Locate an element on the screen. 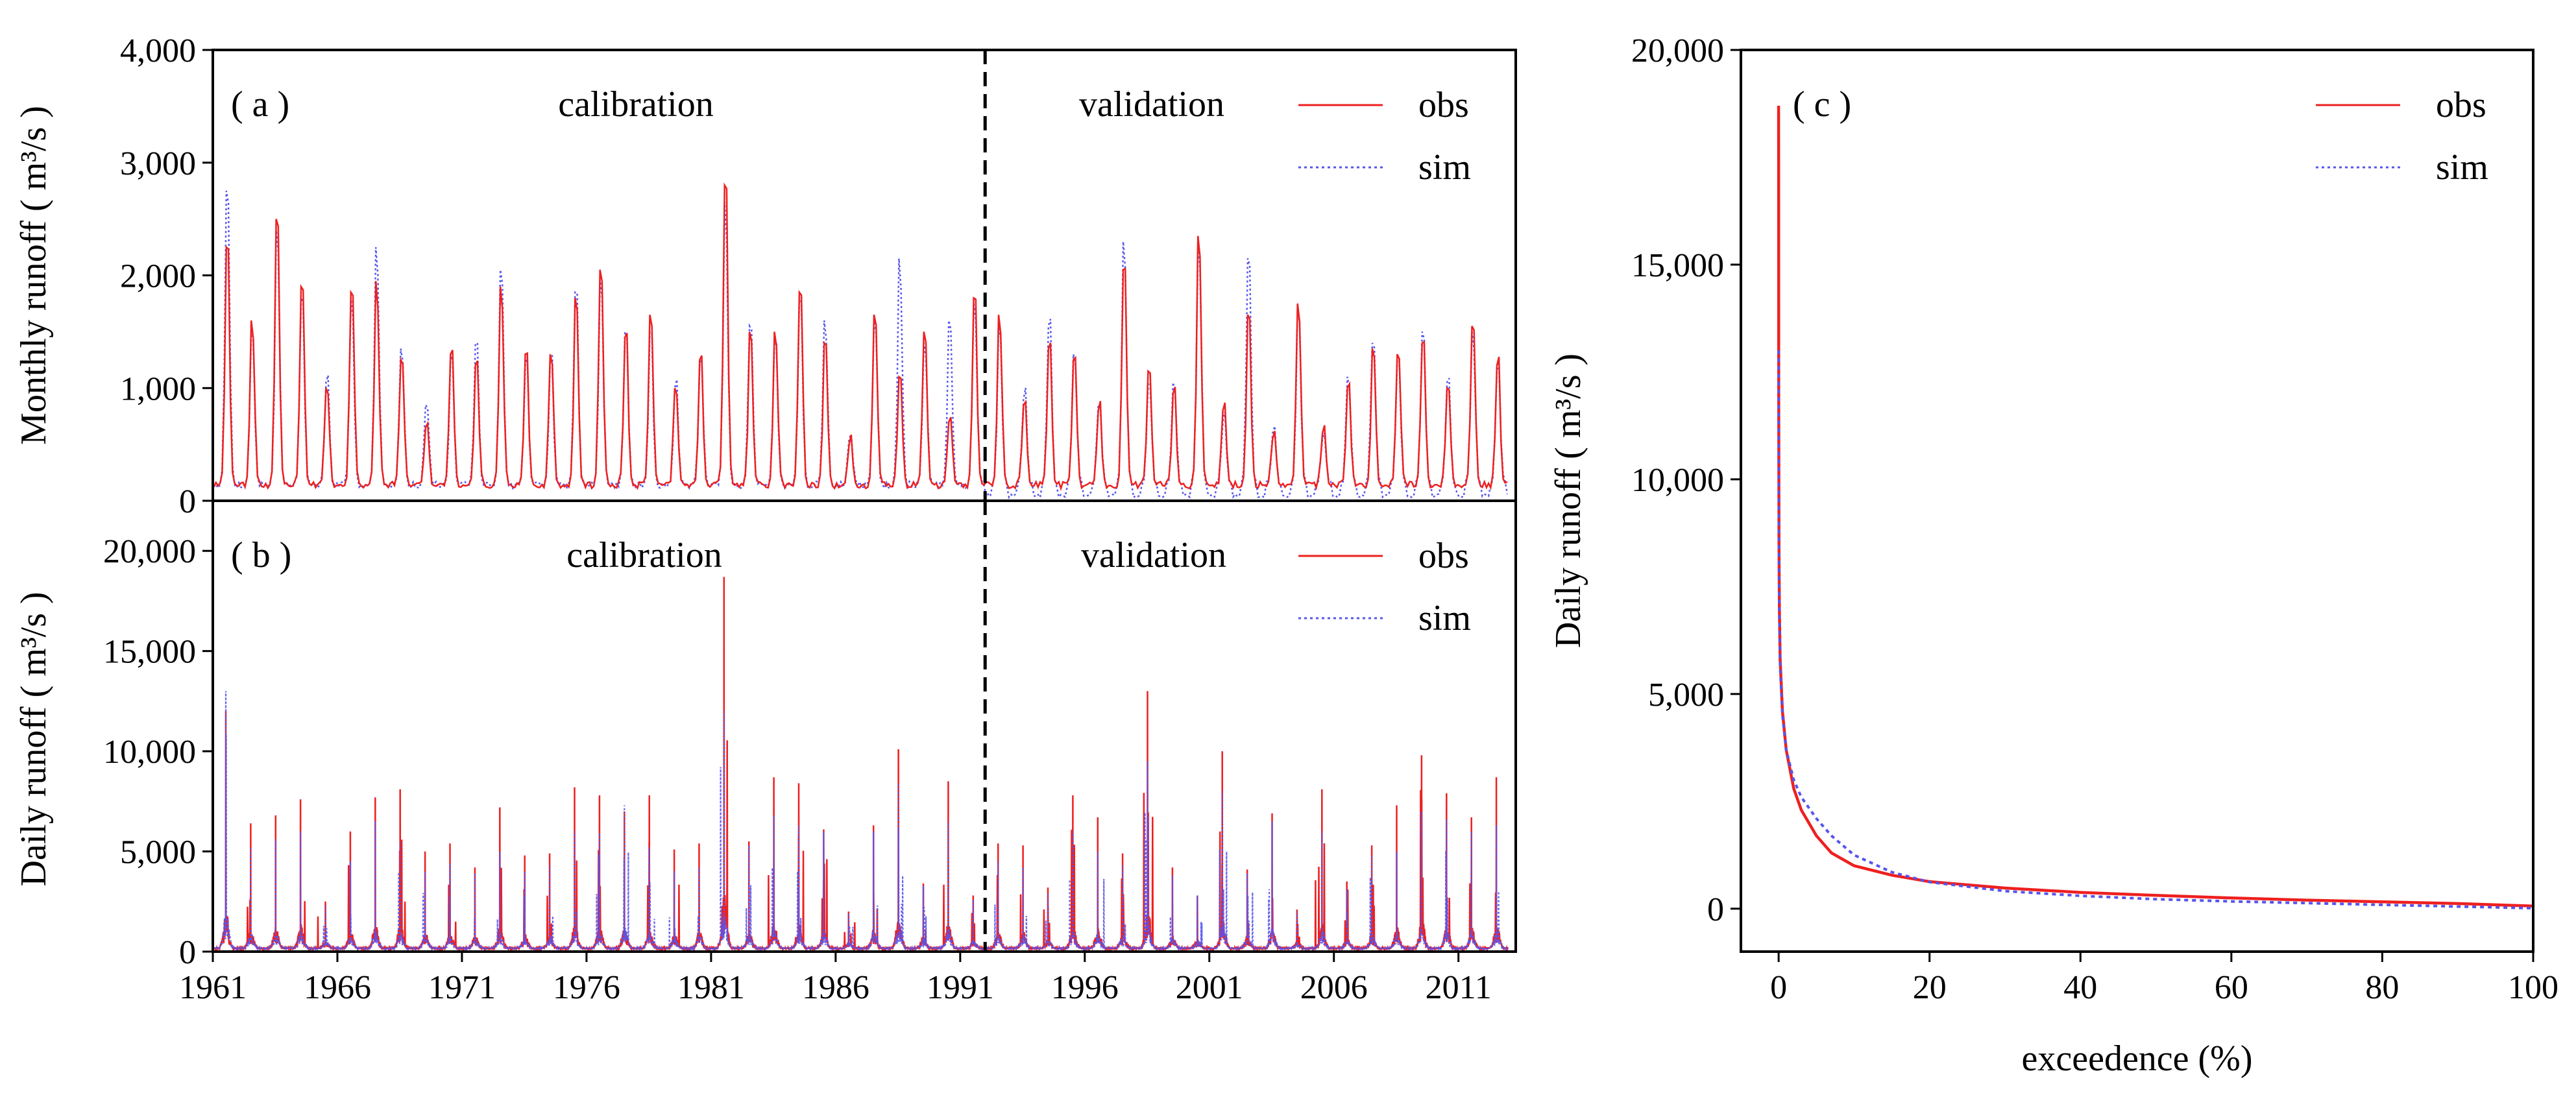 This screenshot has width=2576, height=1106. panel-c-legend-sim-label: sim is located at coordinates (2462, 167).